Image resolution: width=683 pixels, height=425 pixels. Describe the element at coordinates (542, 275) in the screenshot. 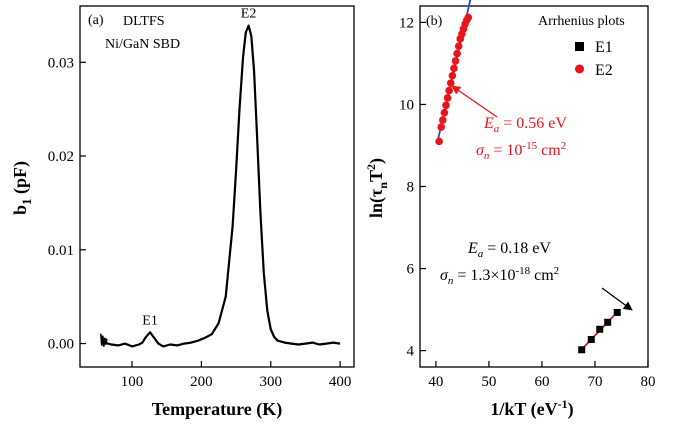

I see `e1-sigma-unit: cm` at that location.